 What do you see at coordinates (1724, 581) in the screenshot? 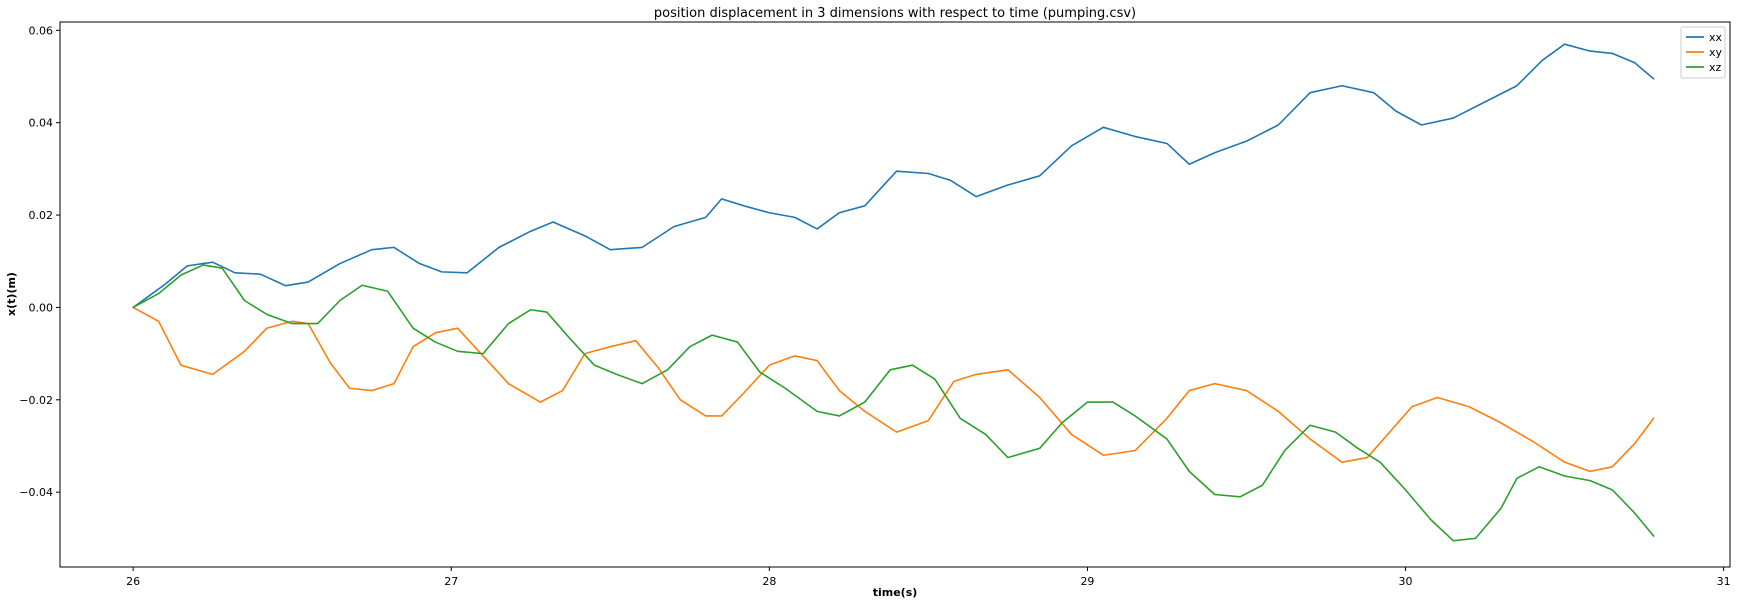
I see `x-tick-label: 31` at bounding box center [1724, 581].